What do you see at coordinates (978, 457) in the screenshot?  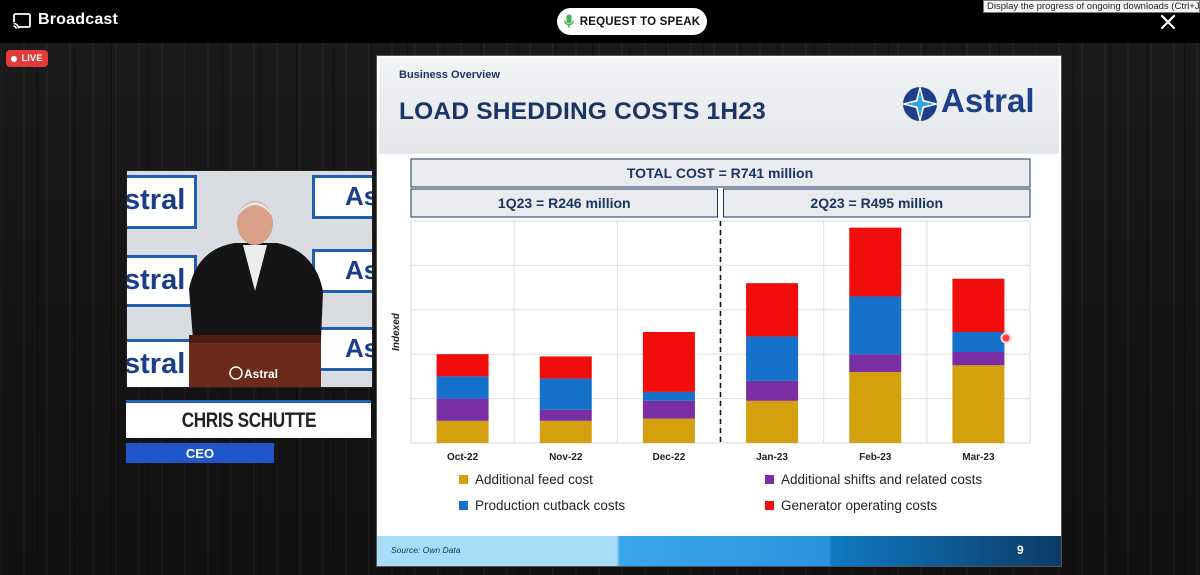 I see `x-tick-label: Mar-23` at bounding box center [978, 457].